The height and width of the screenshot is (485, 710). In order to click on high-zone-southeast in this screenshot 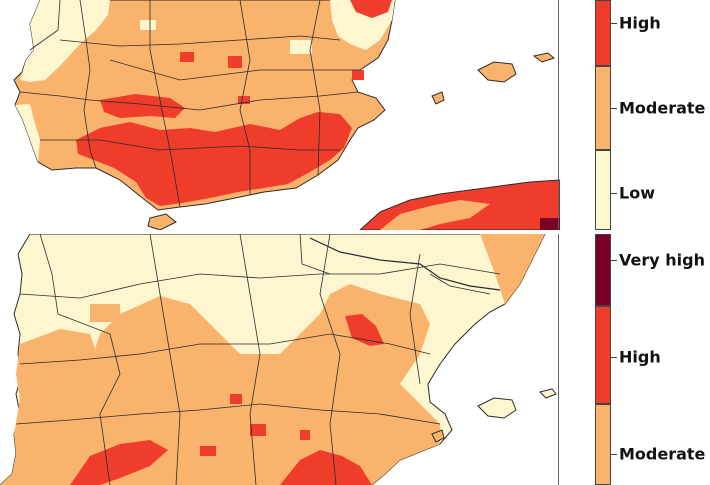, I will do `click(326, 467)`.